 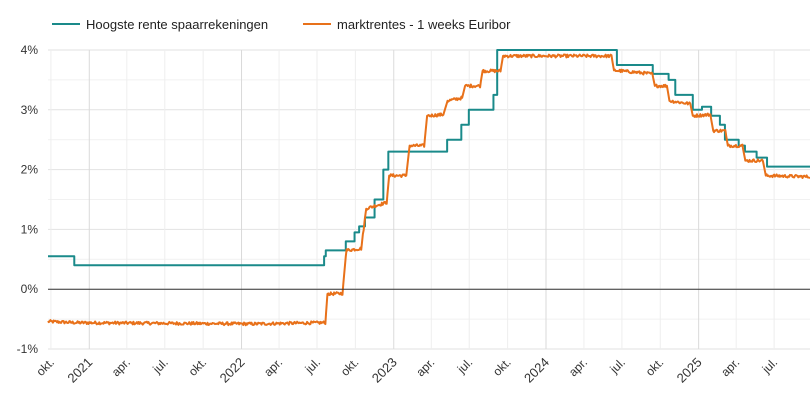 What do you see at coordinates (30, 170) in the screenshot?
I see `y-tick-label: 2%` at bounding box center [30, 170].